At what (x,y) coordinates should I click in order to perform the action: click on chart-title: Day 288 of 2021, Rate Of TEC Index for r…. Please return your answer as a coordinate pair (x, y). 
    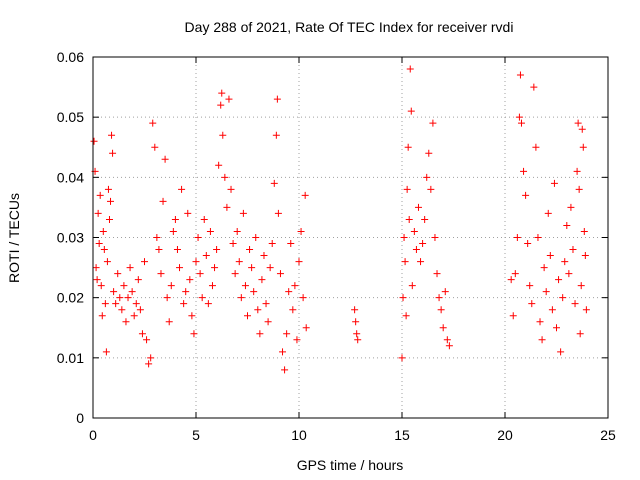
    Looking at the image, I should click on (349, 27).